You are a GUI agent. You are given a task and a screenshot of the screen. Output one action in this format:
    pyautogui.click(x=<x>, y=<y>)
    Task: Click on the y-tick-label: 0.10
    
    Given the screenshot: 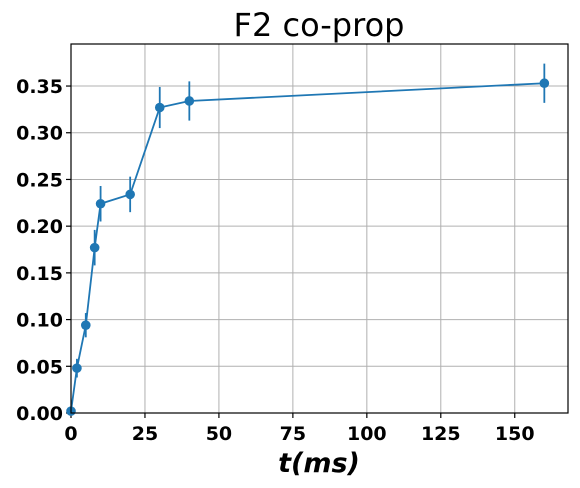 What is the action you would take?
    pyautogui.click(x=39, y=321)
    